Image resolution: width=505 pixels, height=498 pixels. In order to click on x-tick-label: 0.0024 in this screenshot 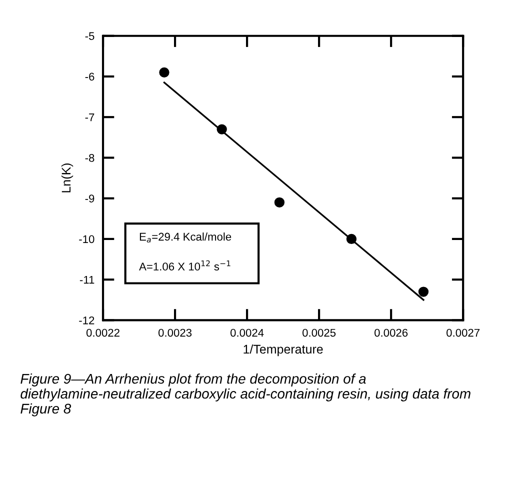, I will do `click(247, 332)`.